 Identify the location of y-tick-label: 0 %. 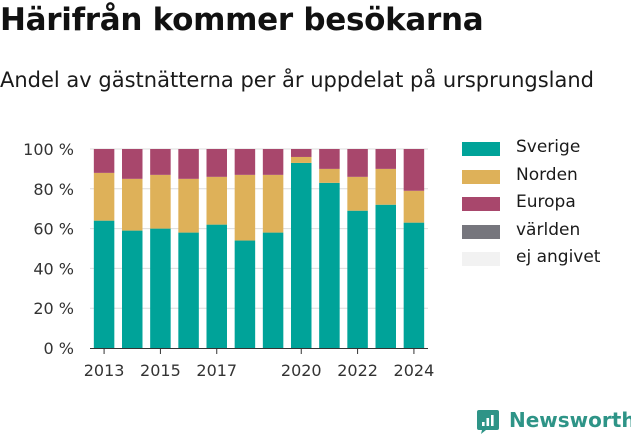
(59, 348).